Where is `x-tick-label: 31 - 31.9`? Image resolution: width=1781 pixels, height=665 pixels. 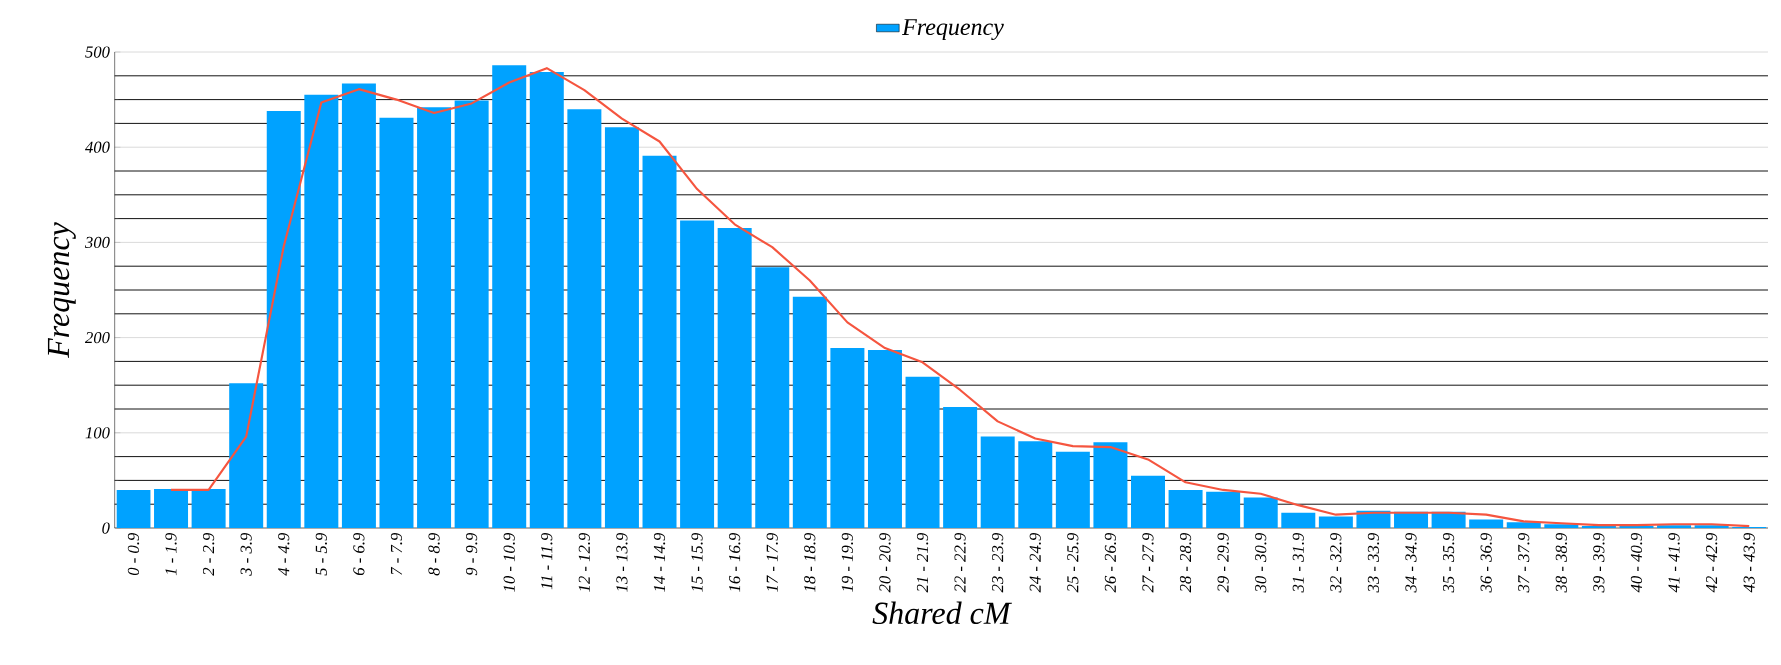
x-tick-label: 31 - 31.9 is located at coordinates (1298, 562).